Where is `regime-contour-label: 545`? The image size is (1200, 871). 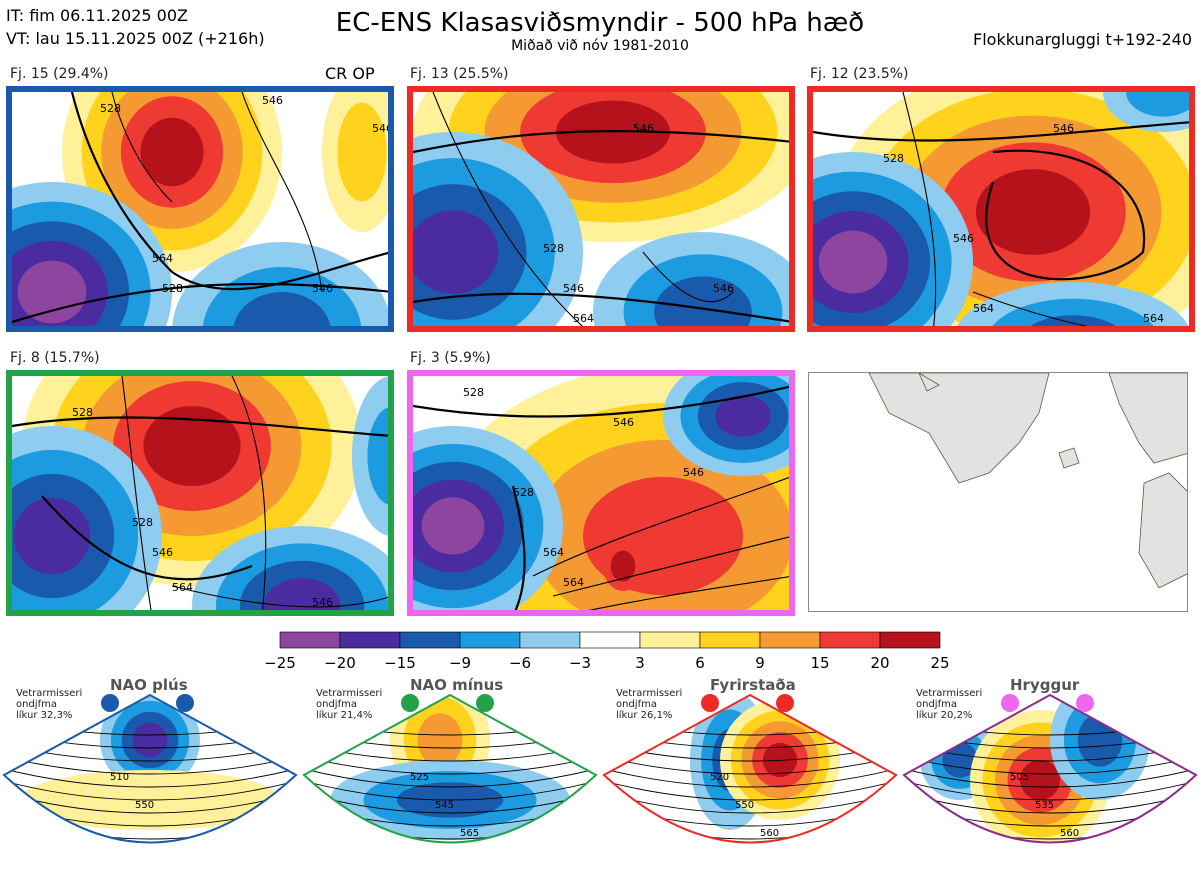 regime-contour-label: 545 is located at coordinates (444, 805).